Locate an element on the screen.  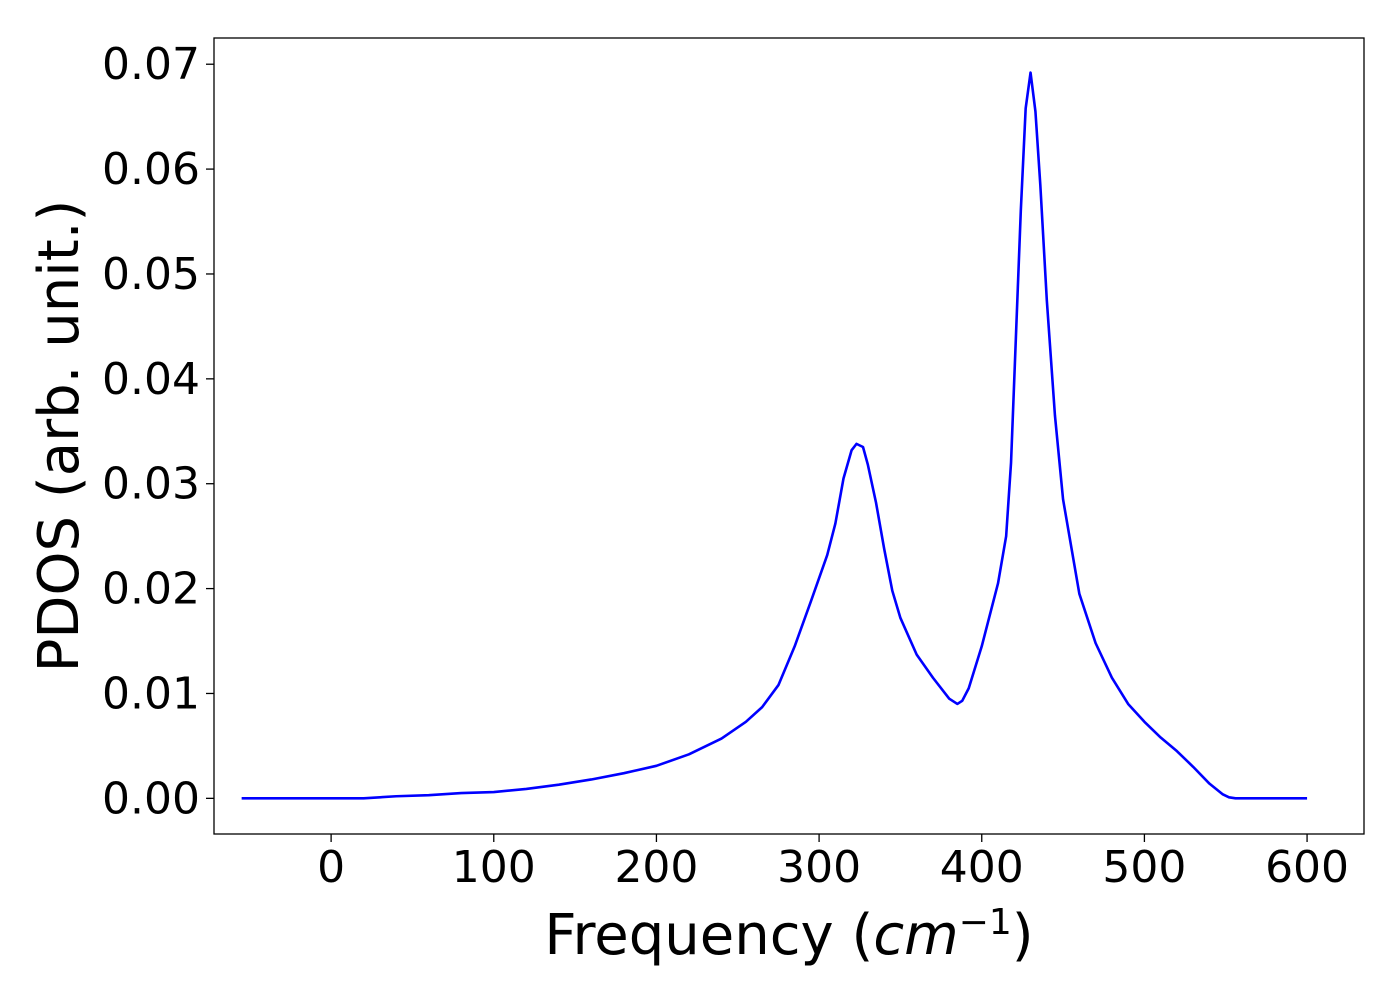
y-tick-label: 0.07 is located at coordinates (151, 64).